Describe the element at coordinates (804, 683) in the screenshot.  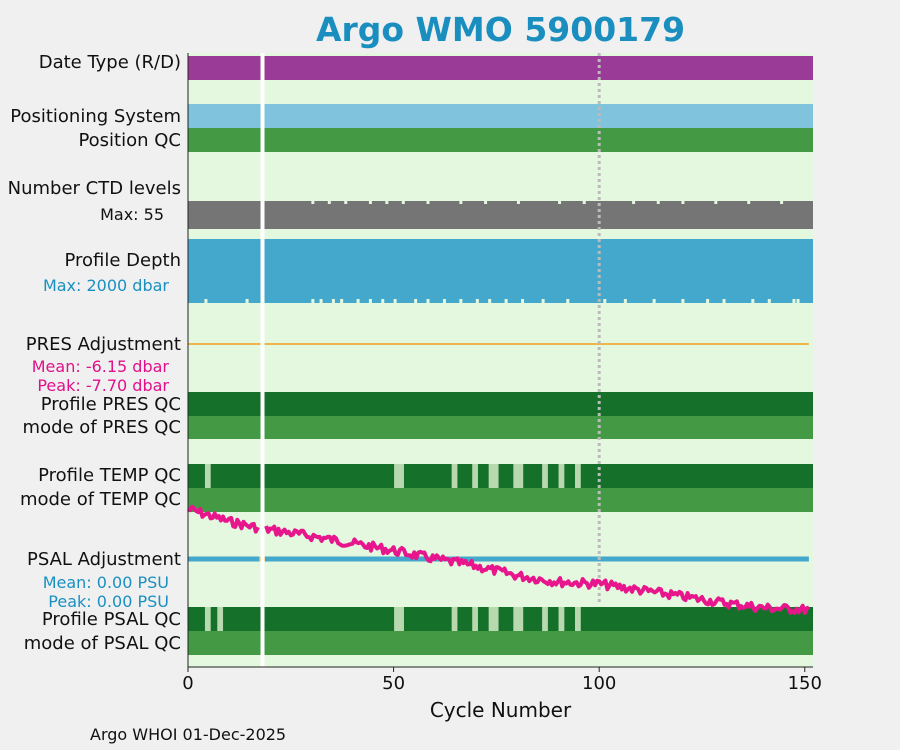
I see `x-tick-label-150: 150` at that location.